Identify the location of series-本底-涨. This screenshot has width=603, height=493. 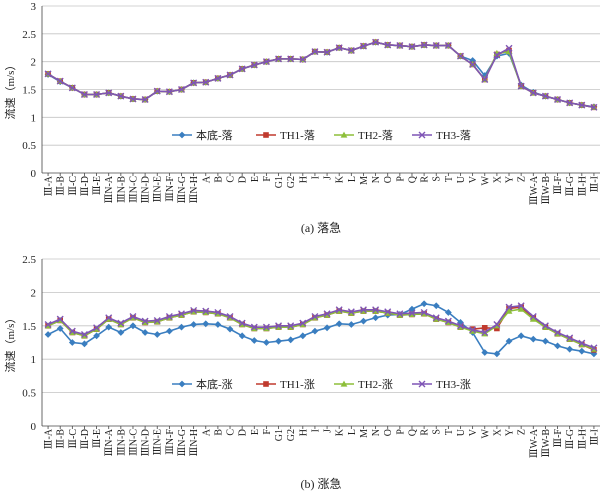
(321, 329).